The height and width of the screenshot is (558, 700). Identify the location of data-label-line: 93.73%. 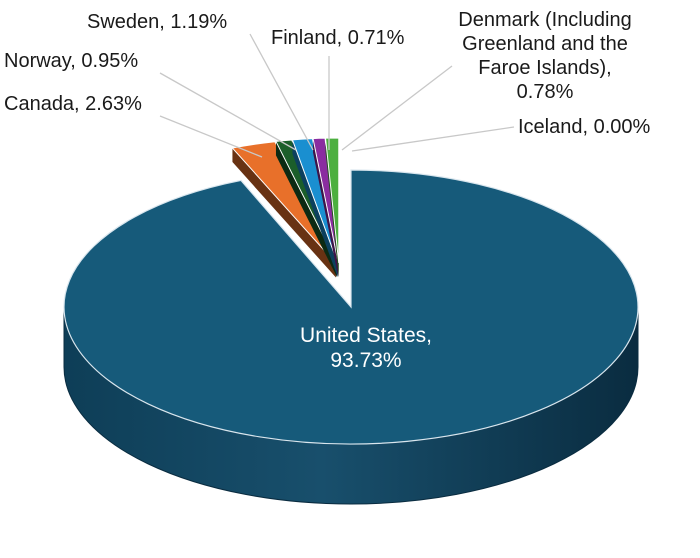
(365, 360).